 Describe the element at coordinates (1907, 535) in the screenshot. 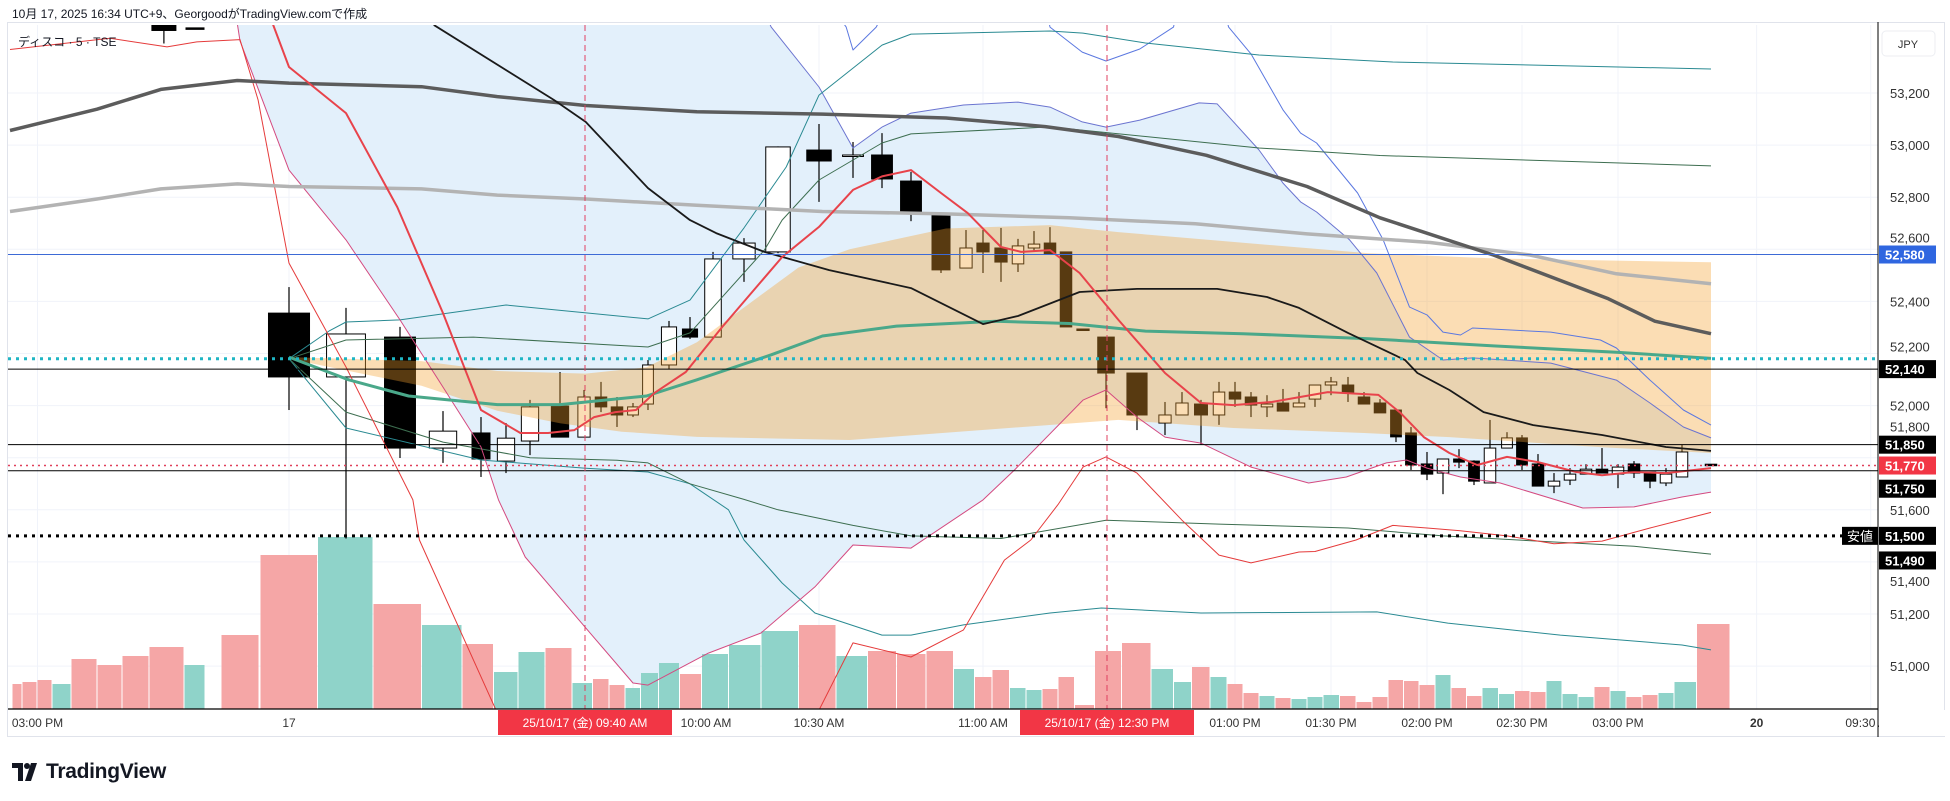

I see `price-badge: 51,500` at that location.